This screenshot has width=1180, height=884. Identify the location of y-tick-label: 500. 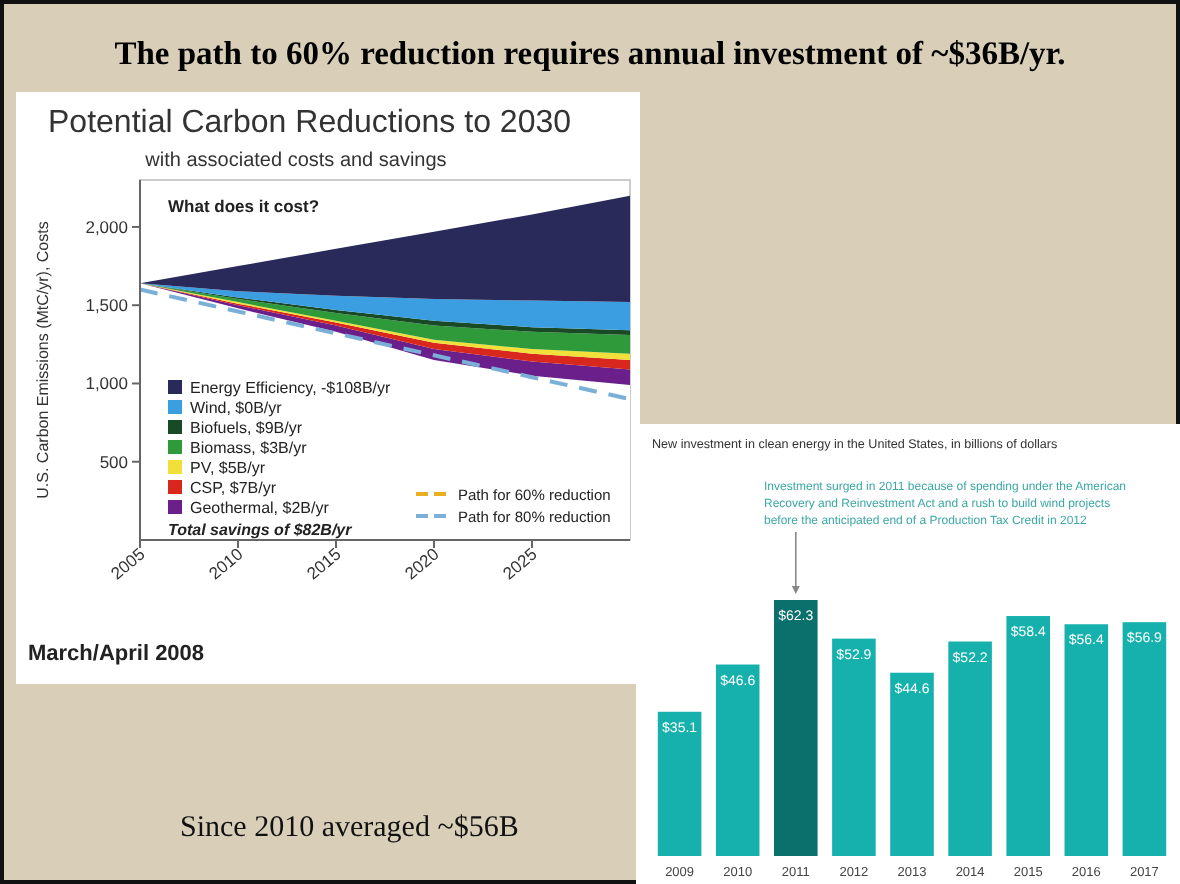
(114, 461).